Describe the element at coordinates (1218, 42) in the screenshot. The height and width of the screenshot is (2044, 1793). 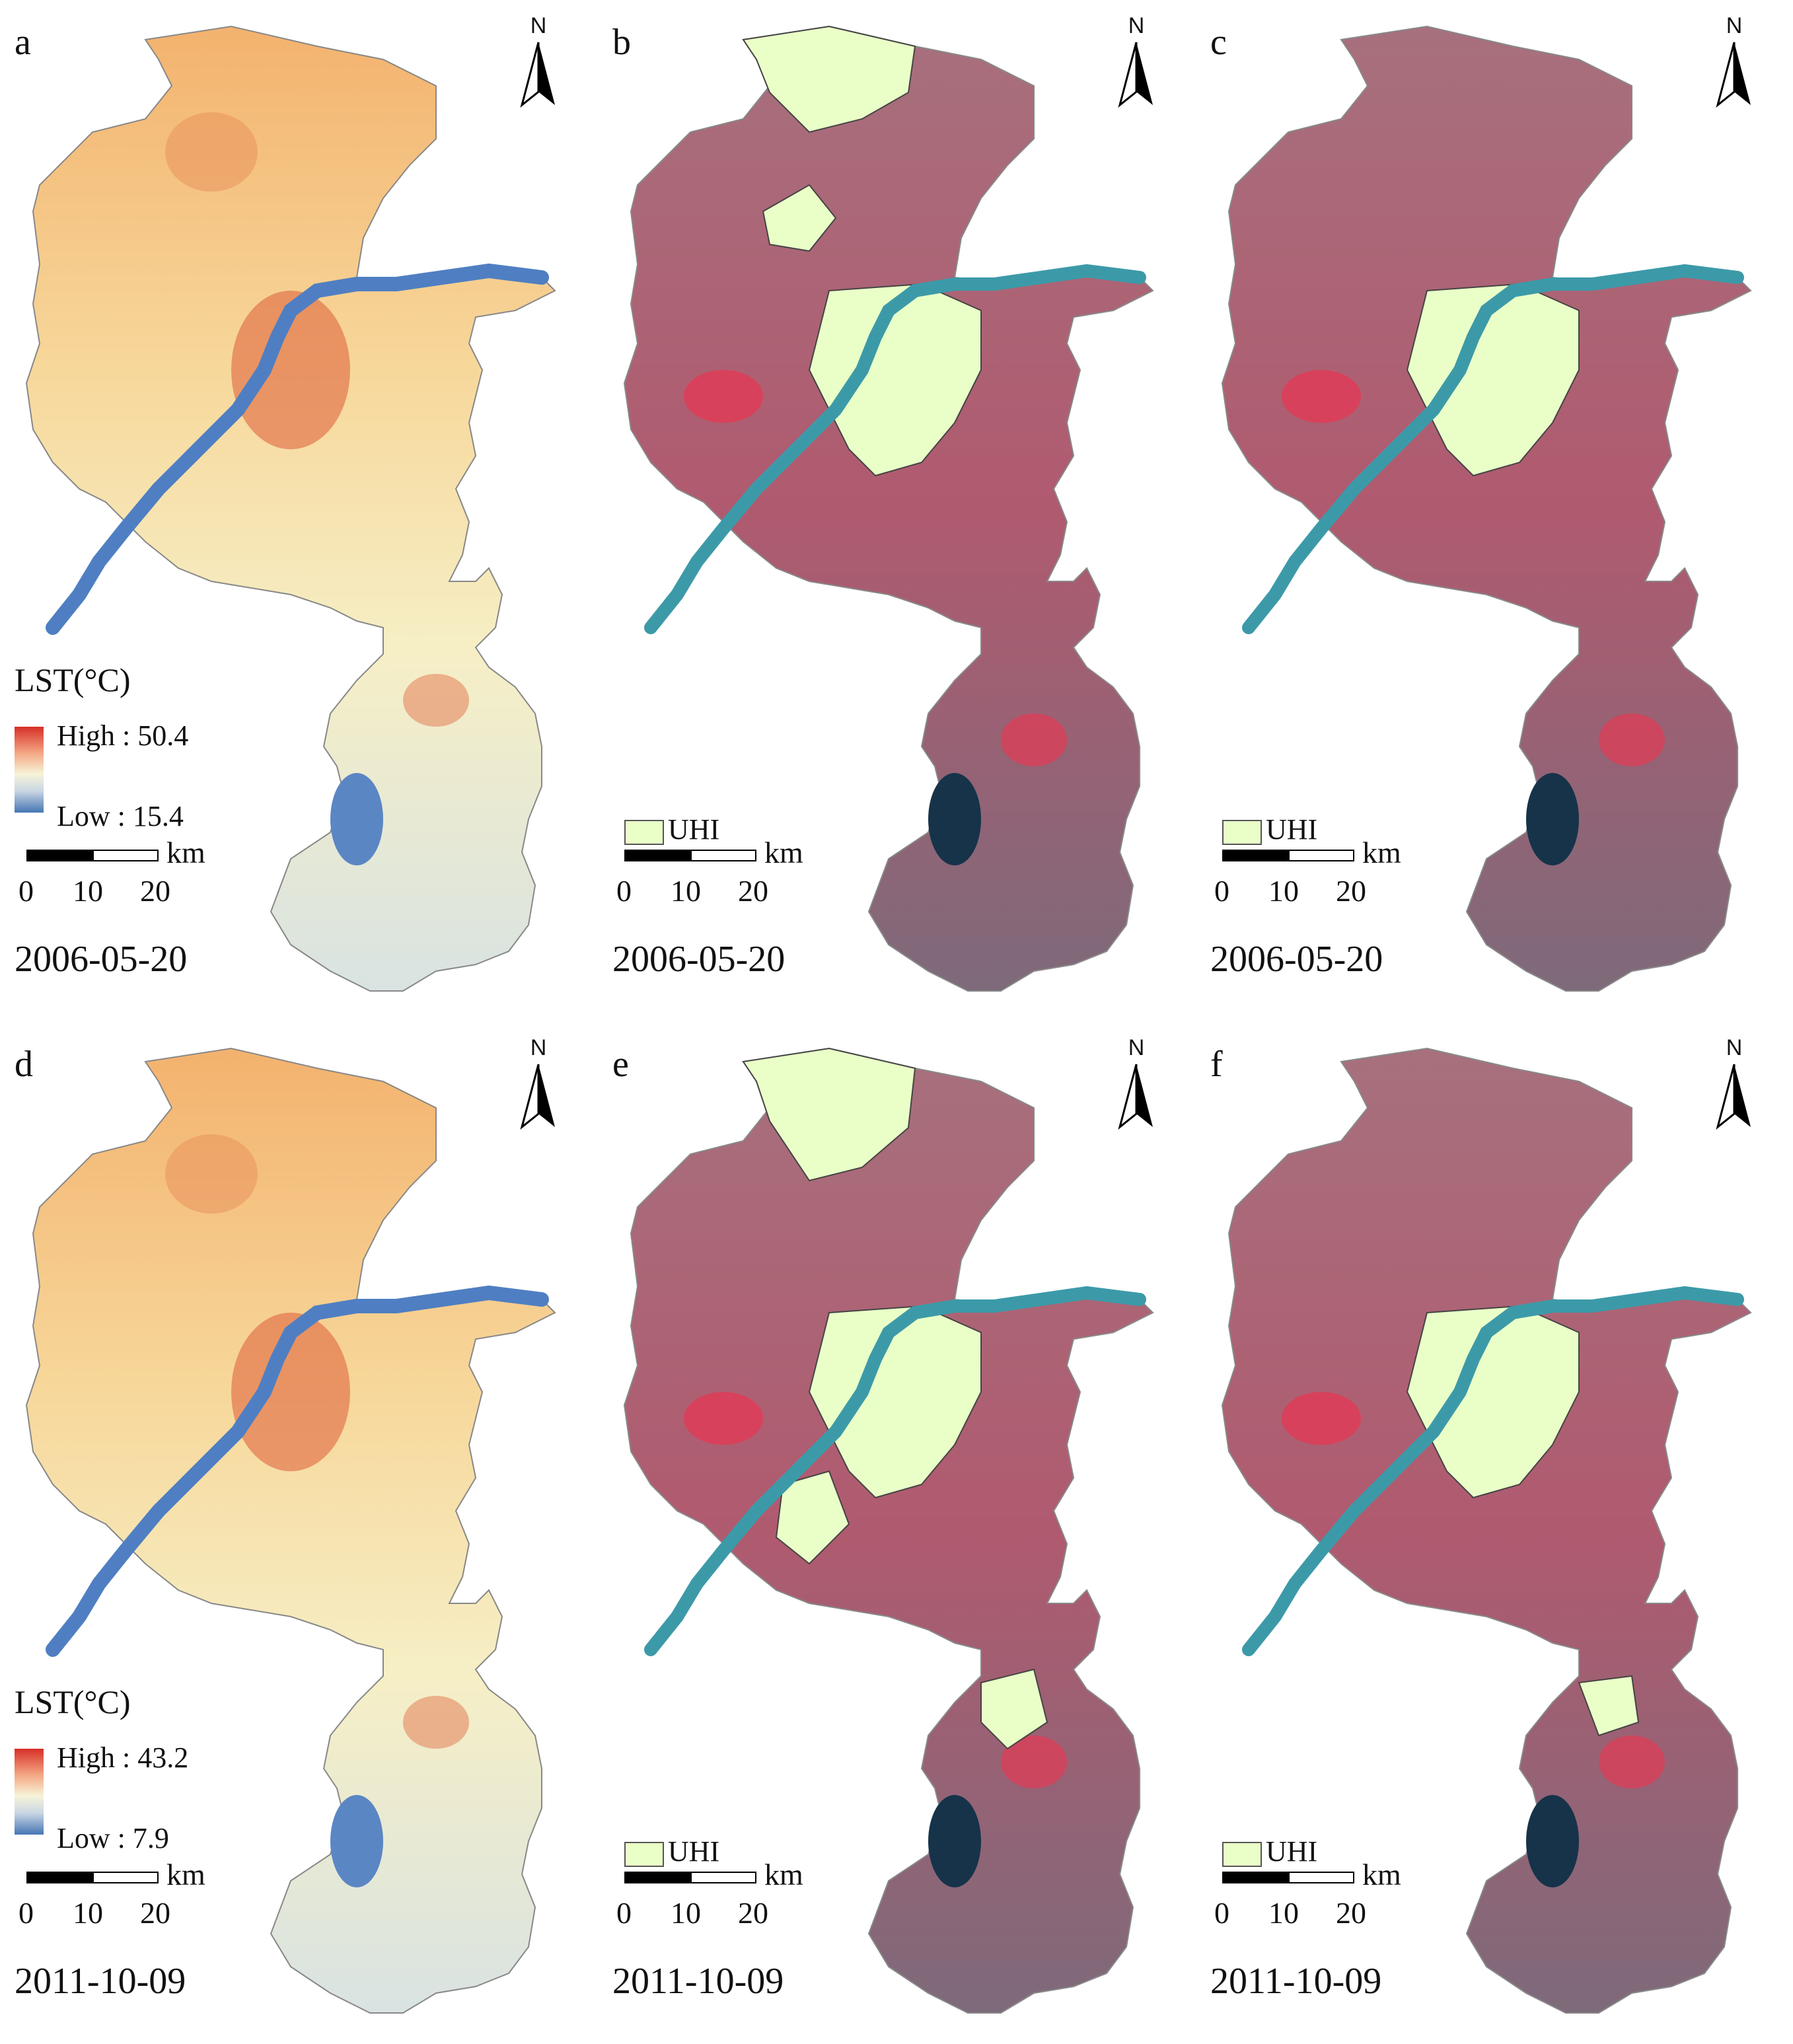
I see `panel-label: c` at that location.